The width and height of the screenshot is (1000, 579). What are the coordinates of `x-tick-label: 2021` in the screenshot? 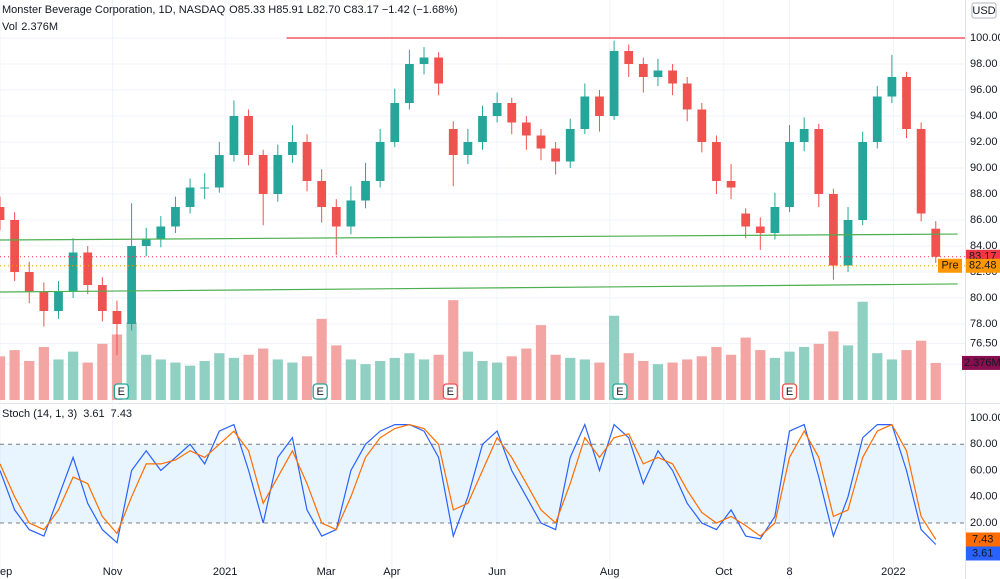 It's located at (225, 572).